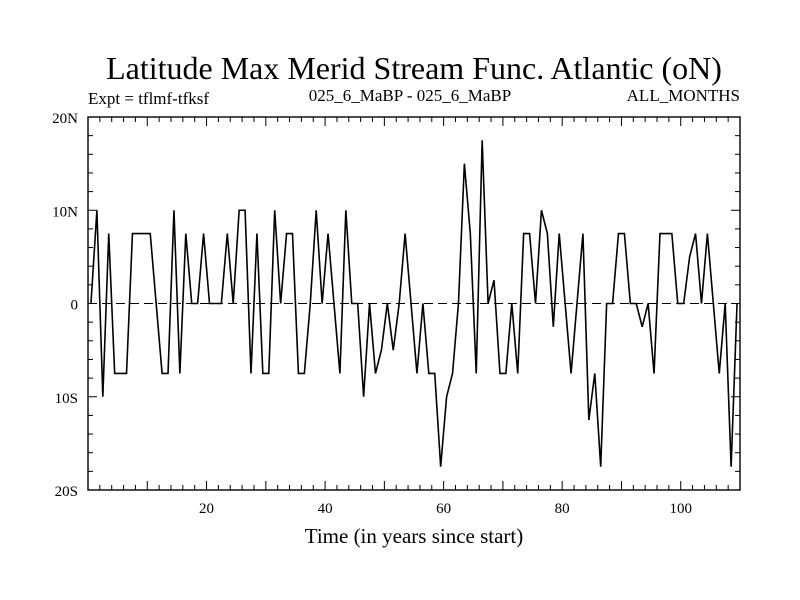  Describe the element at coordinates (65, 212) in the screenshot. I see `y-tick-label: 10N` at that location.